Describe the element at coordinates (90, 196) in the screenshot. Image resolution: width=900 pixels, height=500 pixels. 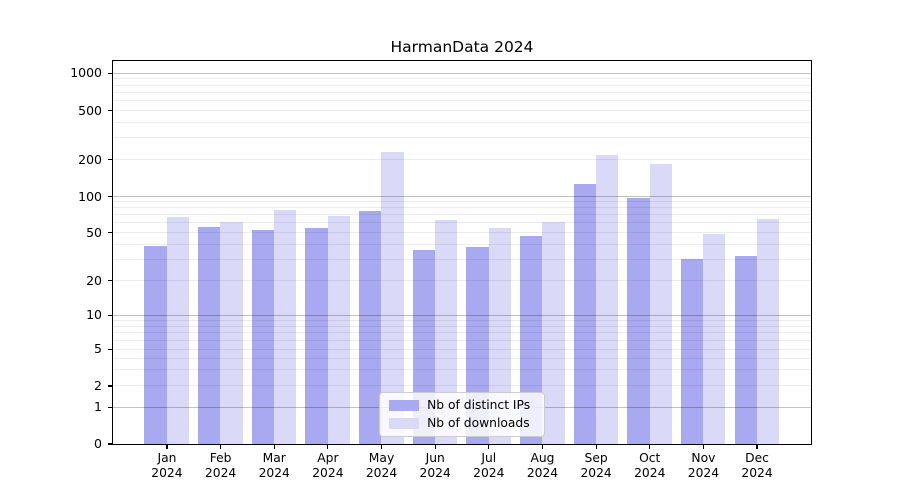
I see `y-tick-label-100: 100` at that location.